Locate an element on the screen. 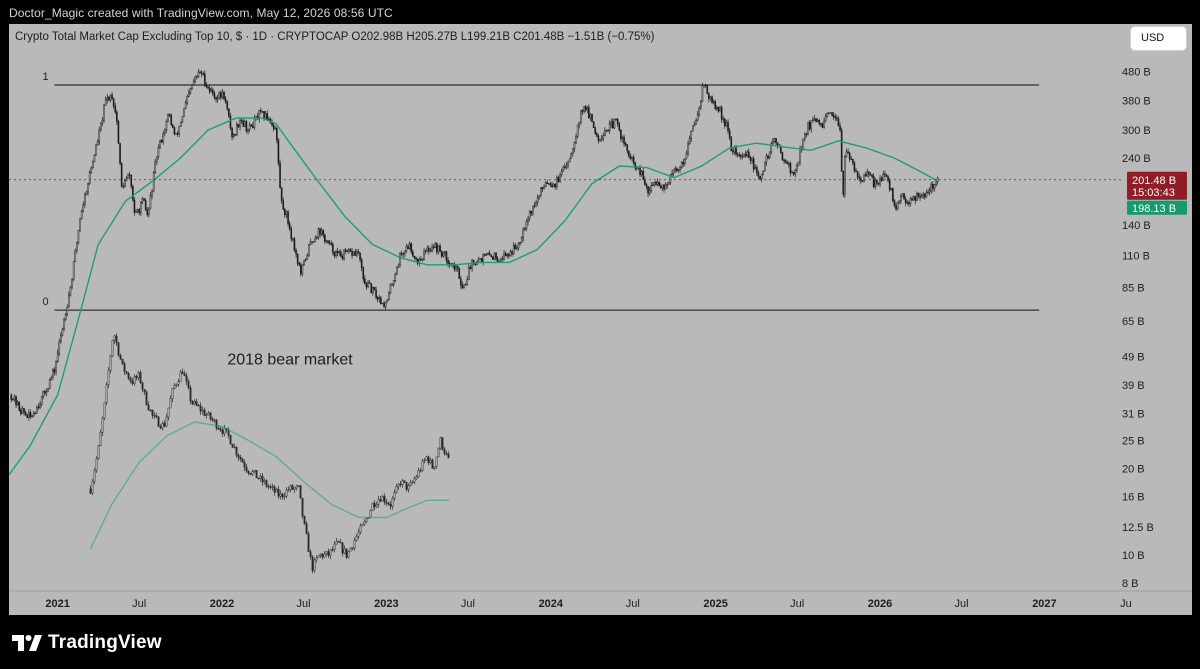 The image size is (1200, 669). y-tick-label: 300 B is located at coordinates (1136, 131).